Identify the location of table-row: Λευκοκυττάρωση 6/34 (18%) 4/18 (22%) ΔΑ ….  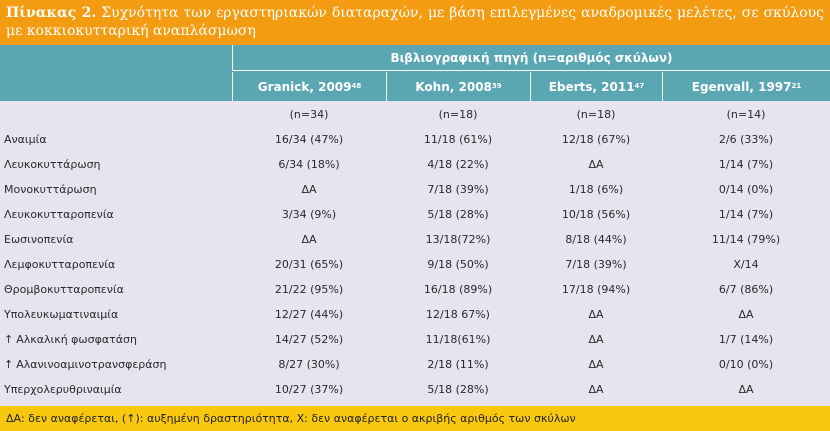
(415, 164).